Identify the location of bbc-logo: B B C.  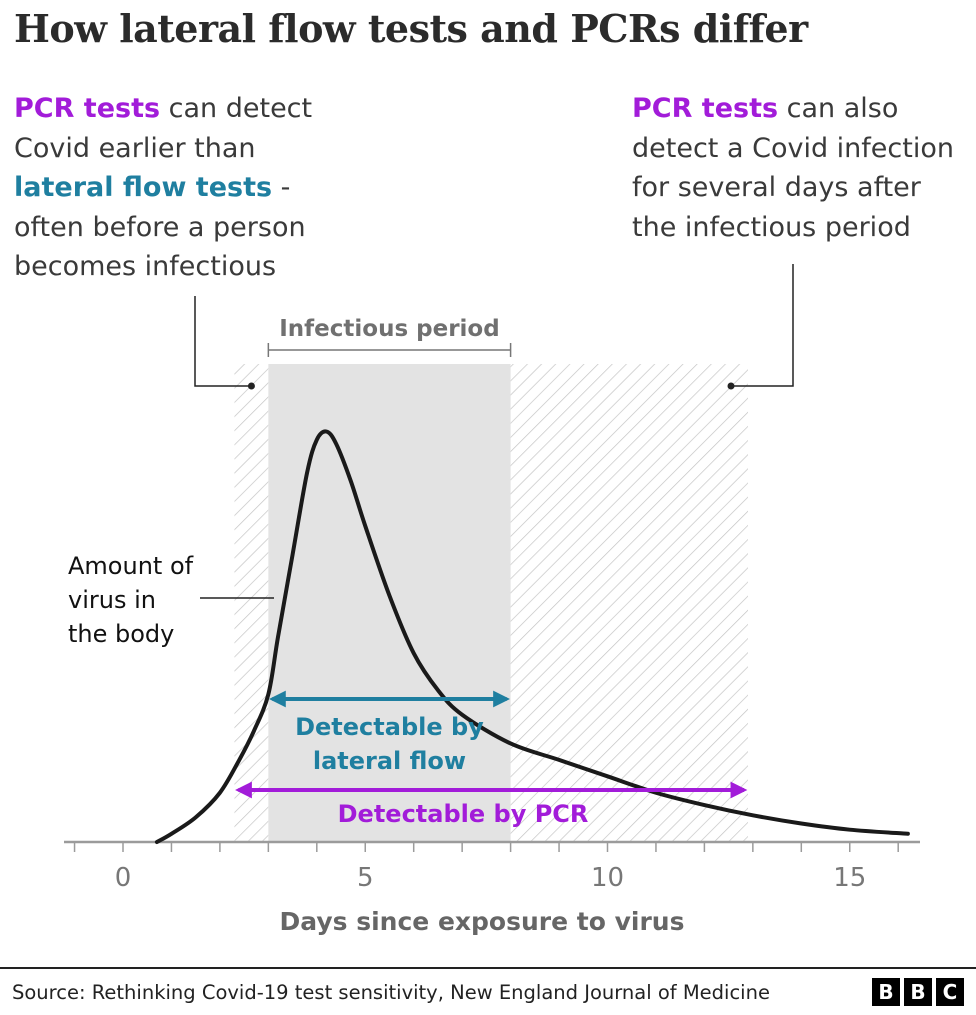
(918, 992).